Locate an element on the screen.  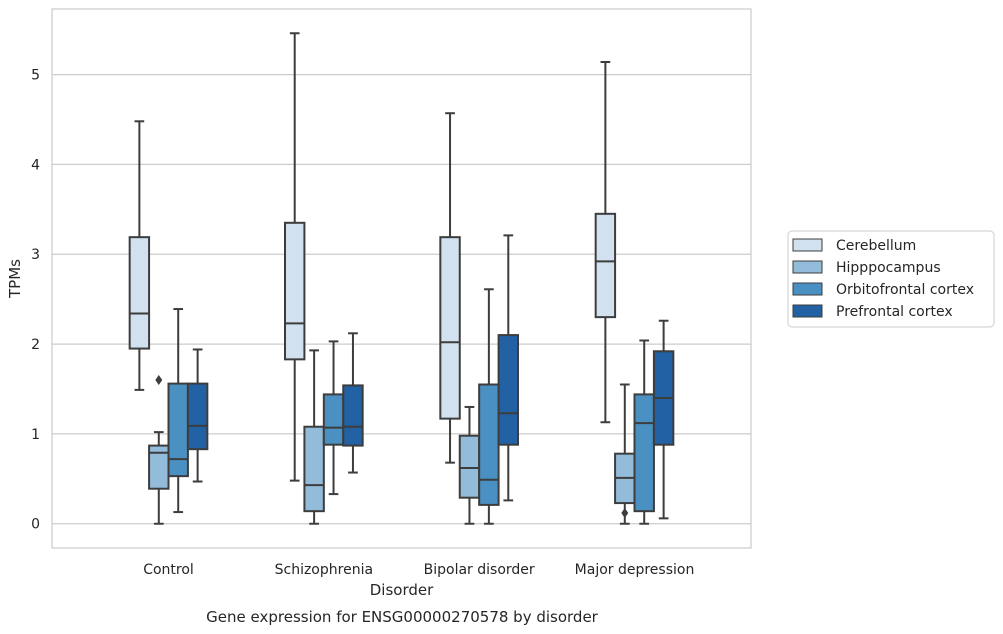
legend-item: Cerebellum is located at coordinates (854, 246).